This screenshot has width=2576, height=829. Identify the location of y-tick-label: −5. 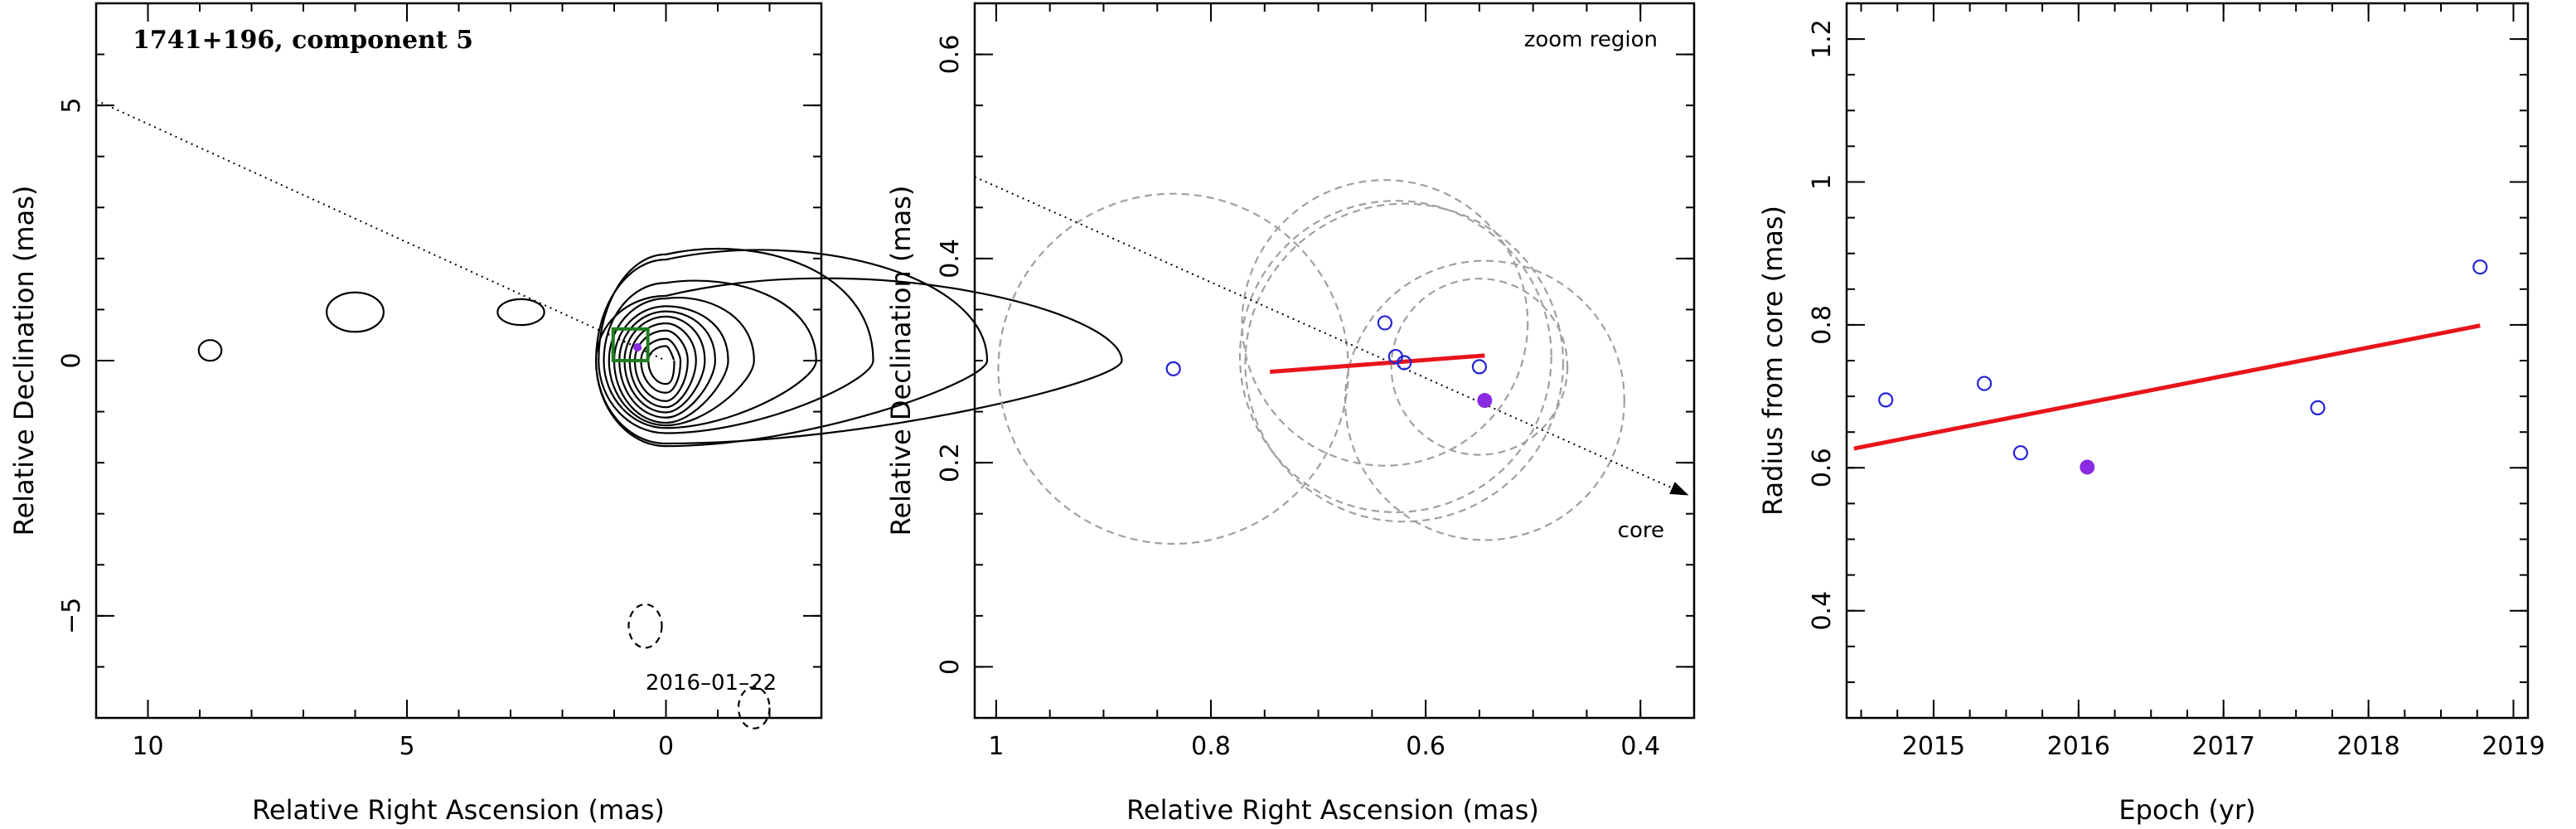
(71, 616).